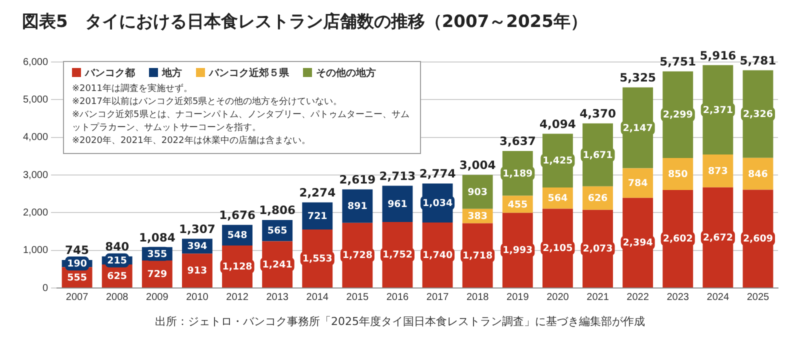 This screenshot has height=338, width=800. Describe the element at coordinates (237, 297) in the screenshot. I see `x-tick-label: 2012` at that location.